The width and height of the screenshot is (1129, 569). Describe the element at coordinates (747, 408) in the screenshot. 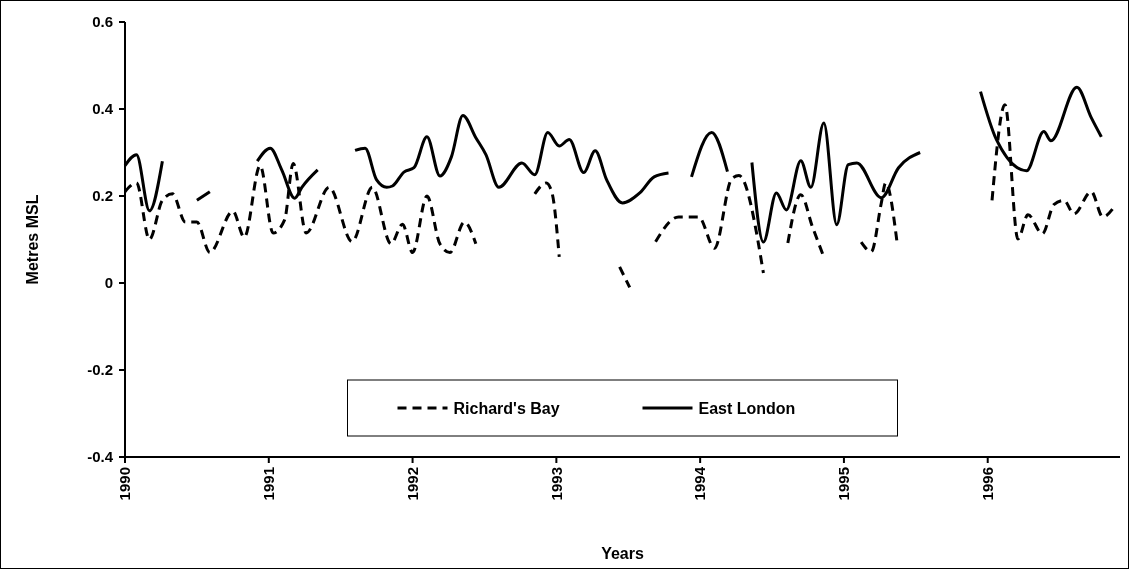

I see `legend-label: East London` at that location.